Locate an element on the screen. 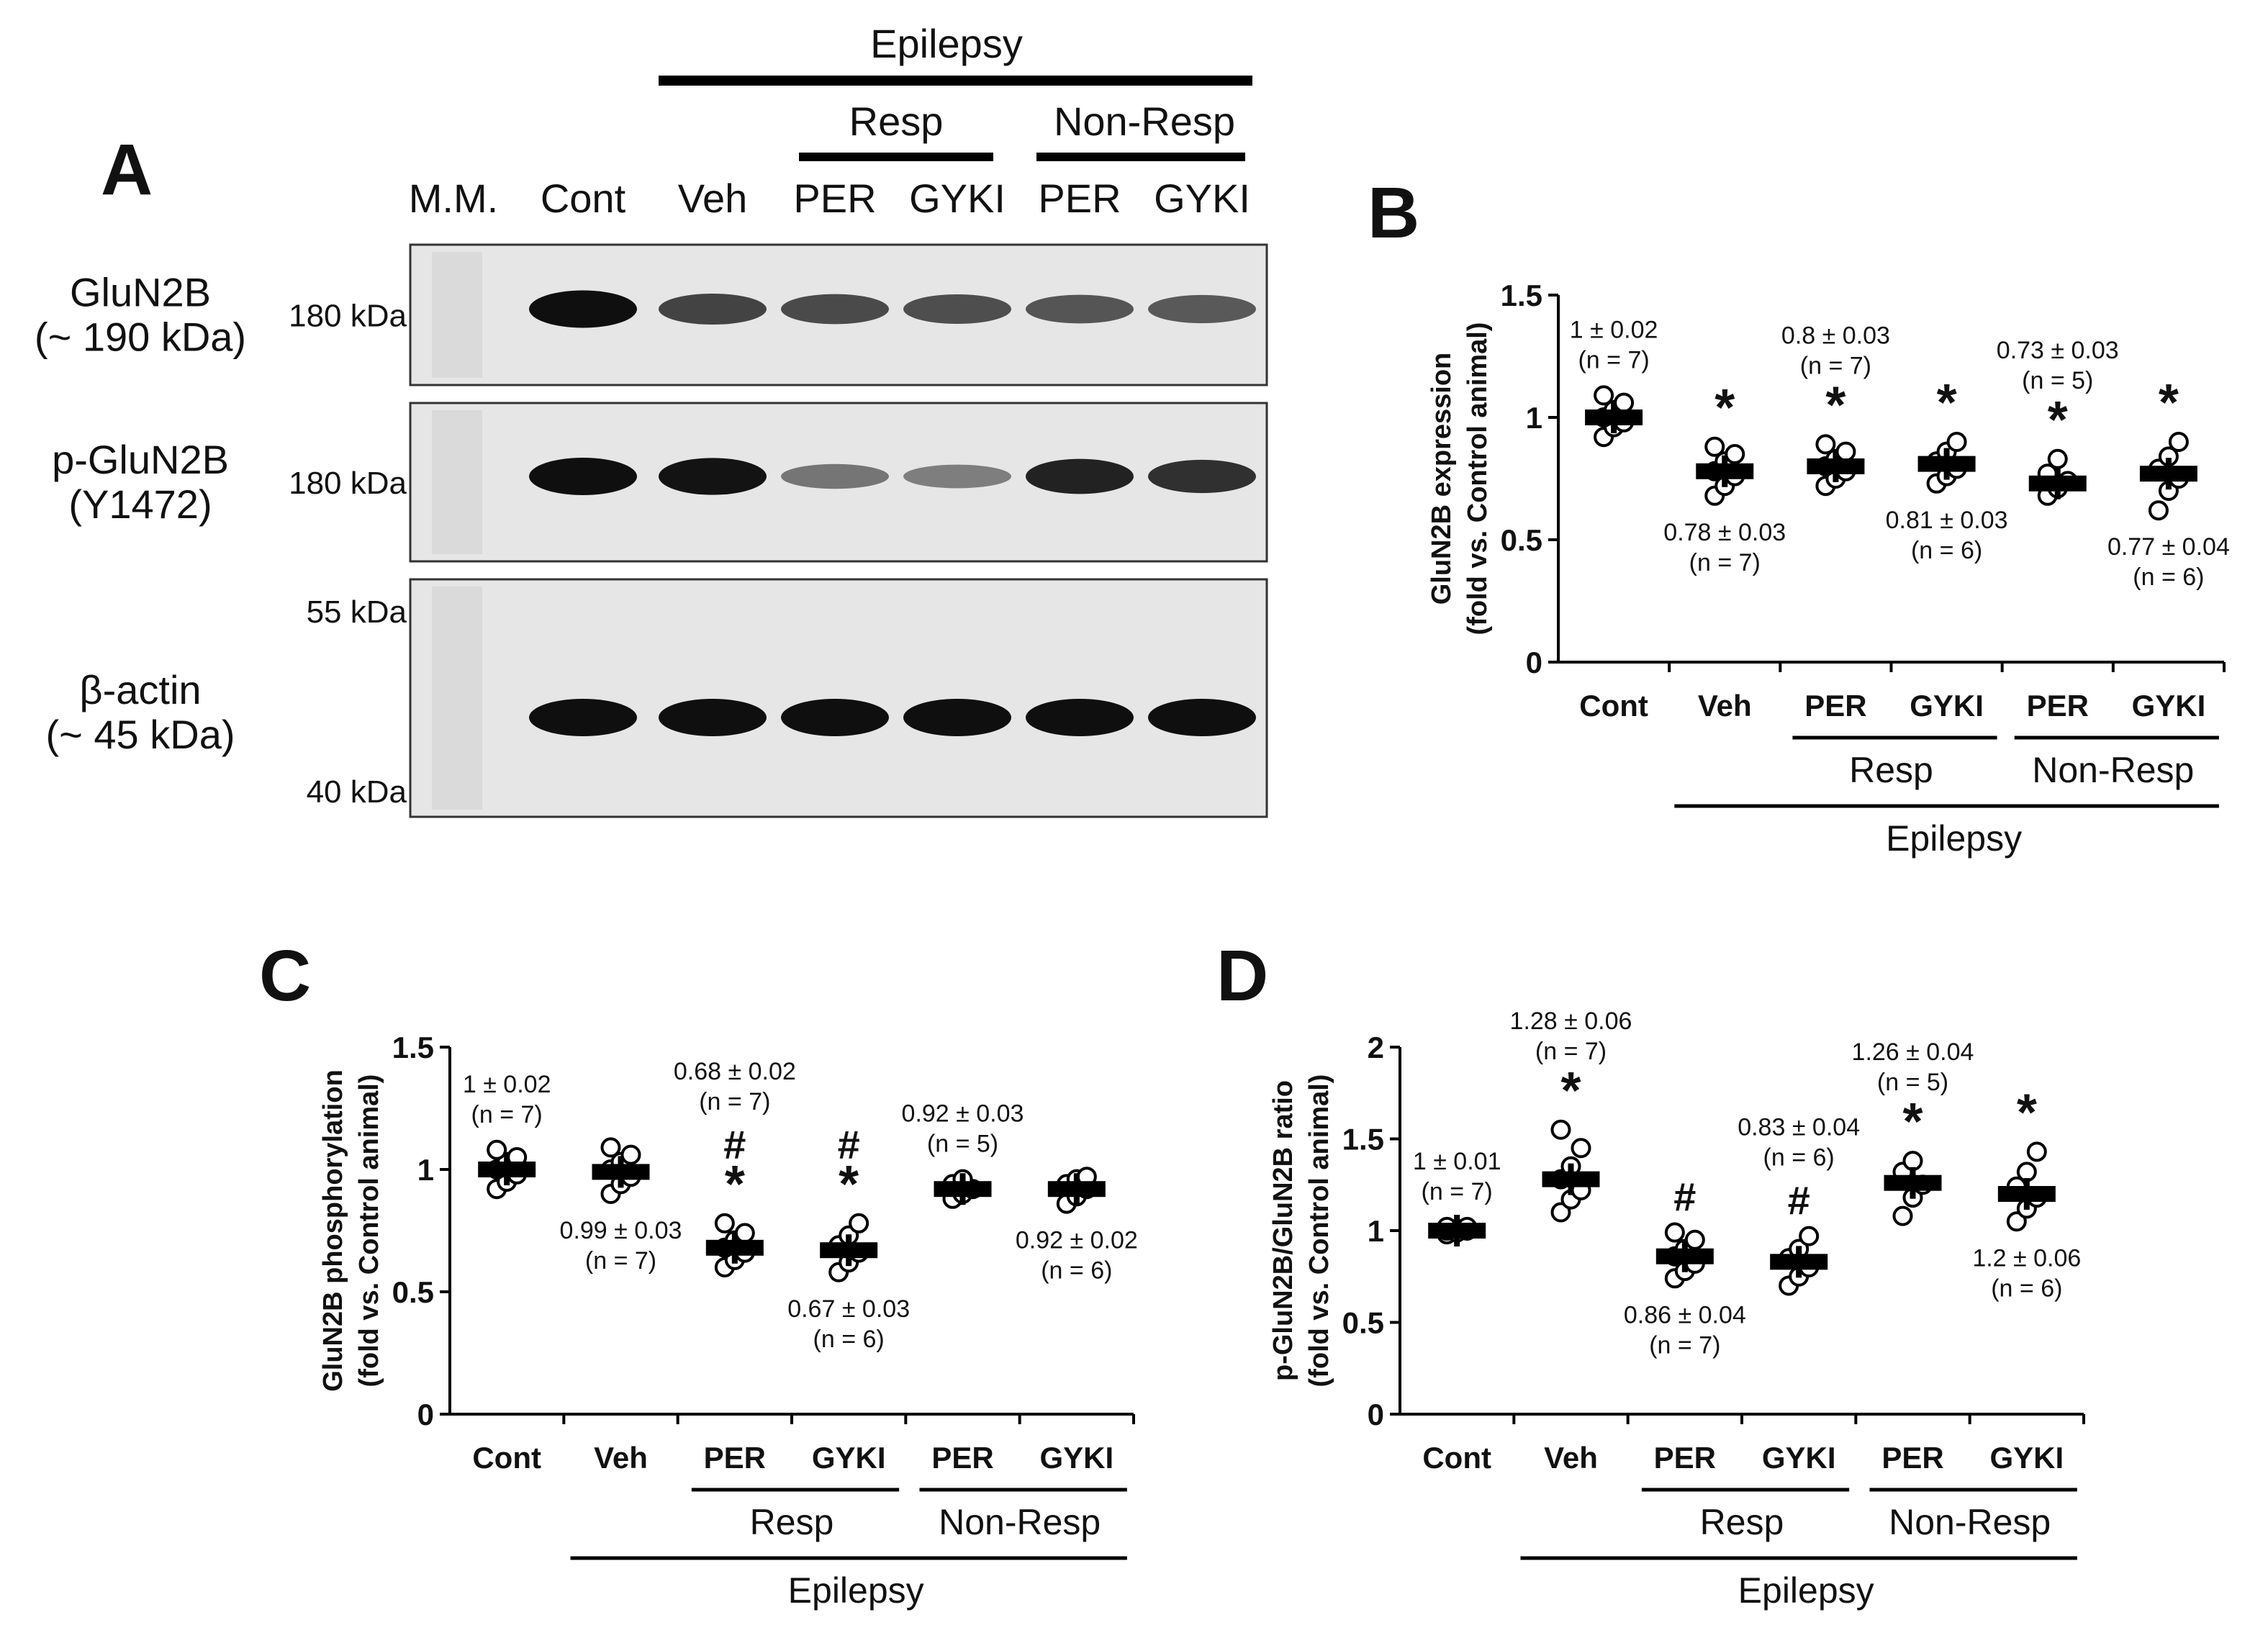 This screenshot has width=2268, height=1643. value-label: 0.73 ± 0.03 is located at coordinates (2058, 350).